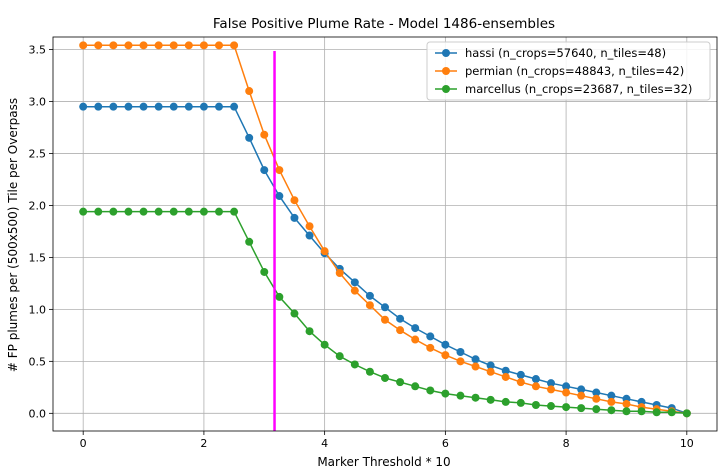 The image size is (721, 473). I want to click on x-tick-label: 6, so click(445, 443).